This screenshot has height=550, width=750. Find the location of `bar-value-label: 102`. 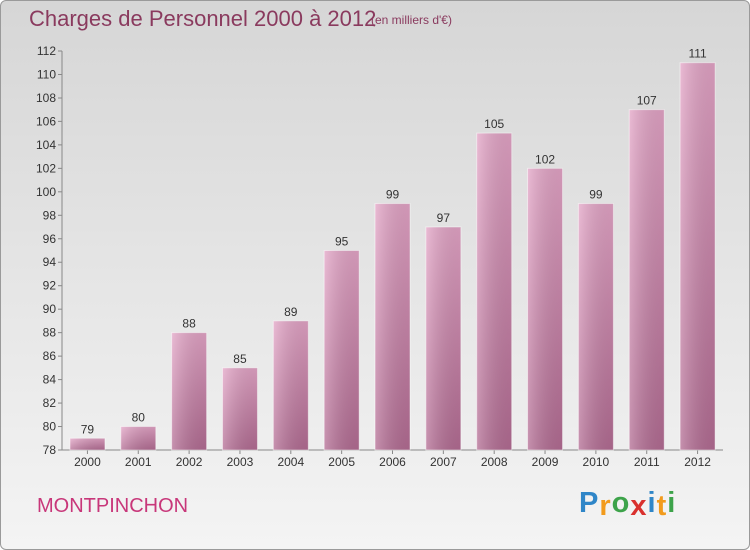

bar-value-label: 102 is located at coordinates (545, 159).